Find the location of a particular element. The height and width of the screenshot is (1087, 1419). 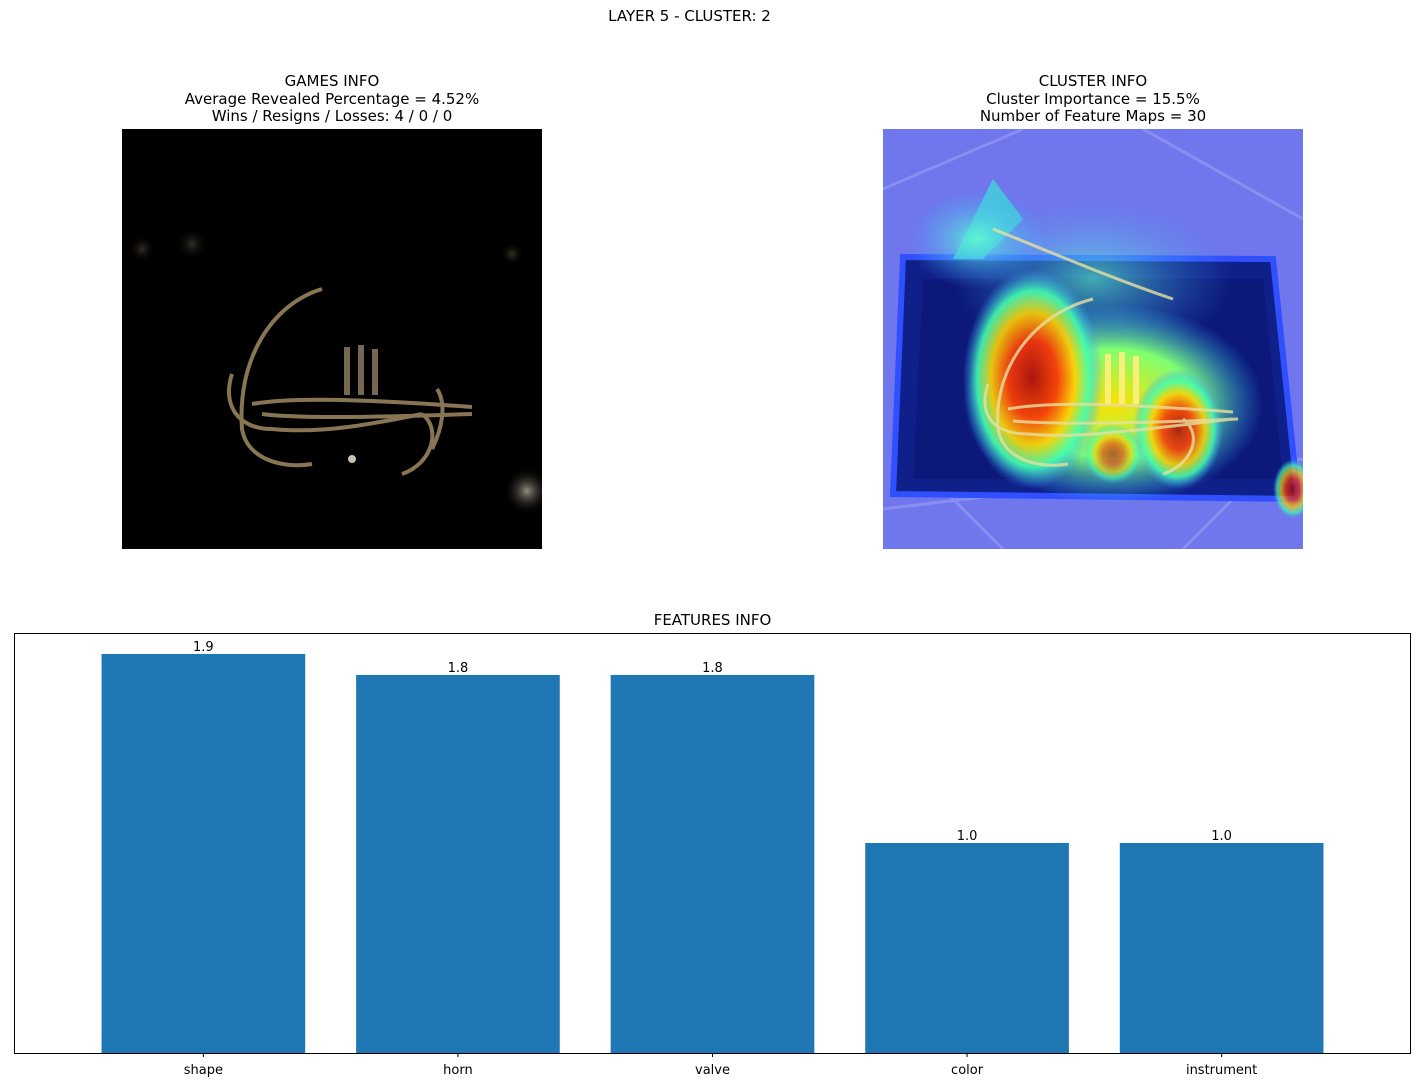

bar-valve is located at coordinates (712, 863).